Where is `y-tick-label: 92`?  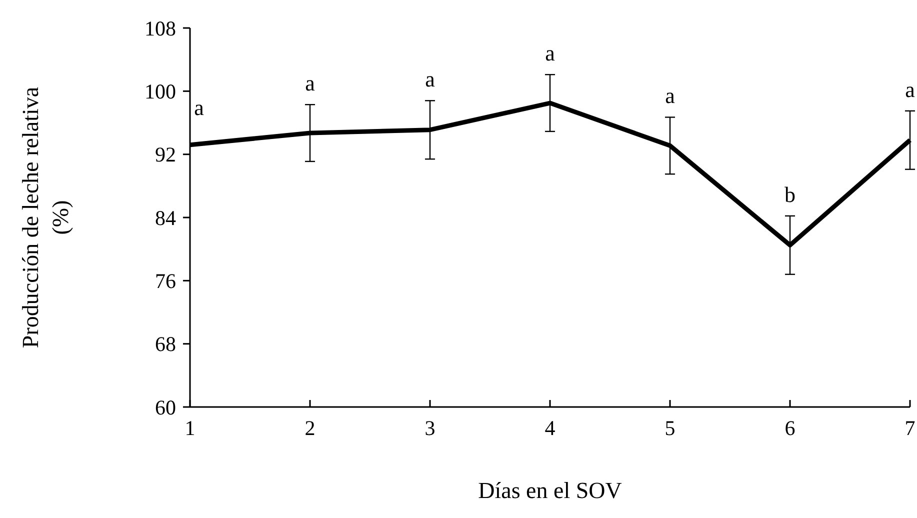
y-tick-label: 92 is located at coordinates (165, 154).